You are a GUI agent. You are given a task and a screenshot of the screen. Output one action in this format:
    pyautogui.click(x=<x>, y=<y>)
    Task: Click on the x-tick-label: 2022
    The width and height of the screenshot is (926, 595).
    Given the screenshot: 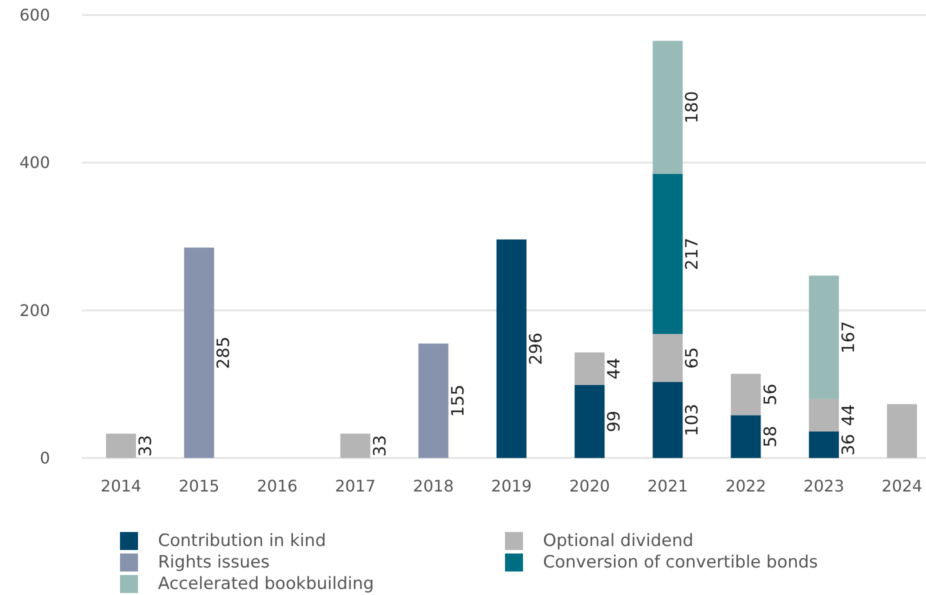 What is the action you would take?
    pyautogui.click(x=745, y=486)
    